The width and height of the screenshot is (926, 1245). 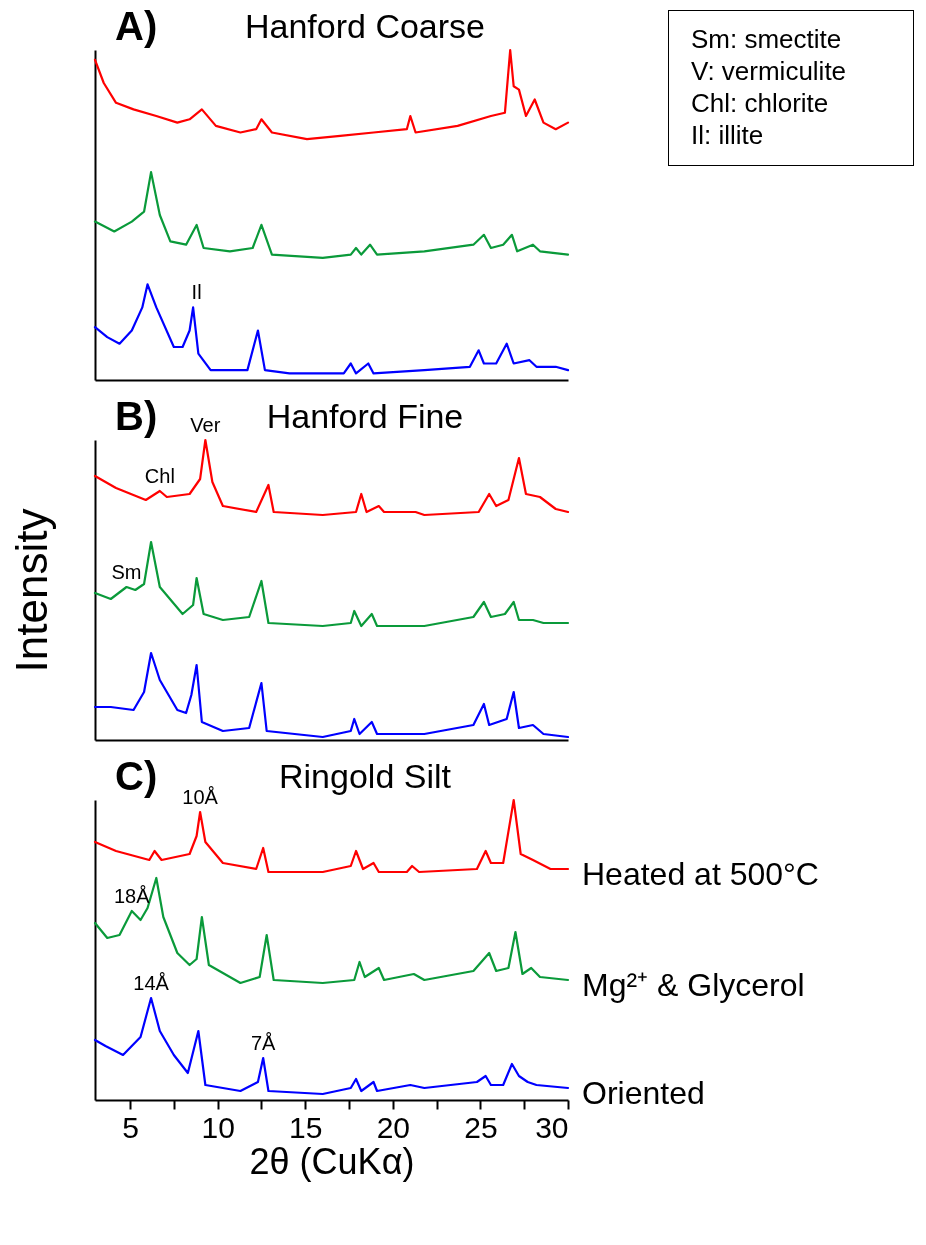 I want to click on x-tick-label: 10, so click(x=218, y=1127).